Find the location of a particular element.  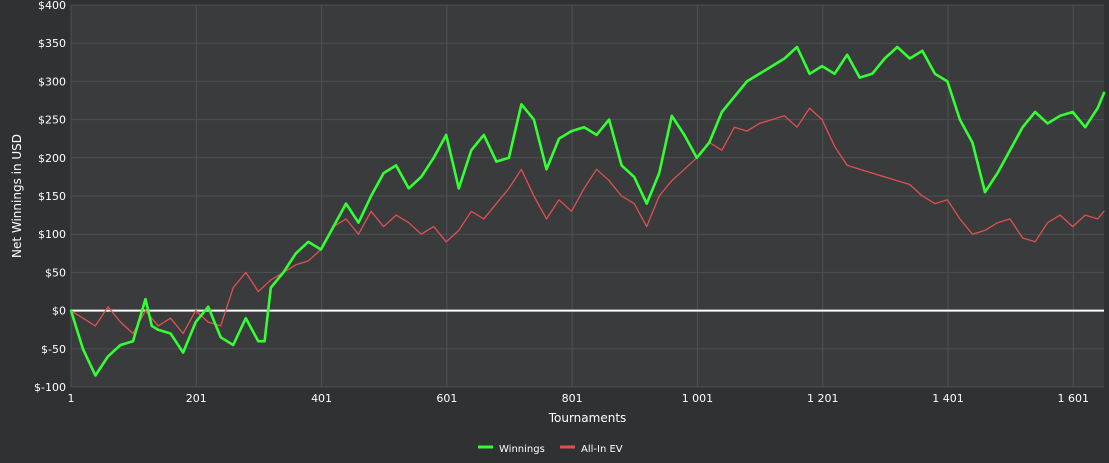

y-tick-label: $300 is located at coordinates (52, 81).